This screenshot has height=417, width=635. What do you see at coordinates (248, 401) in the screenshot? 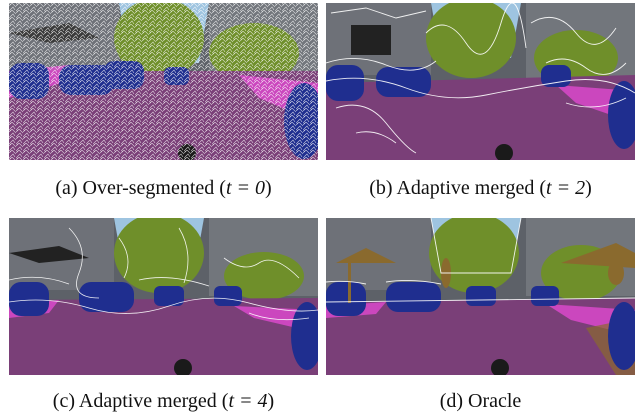
I see `caption-c-math: t = 4` at bounding box center [248, 401].